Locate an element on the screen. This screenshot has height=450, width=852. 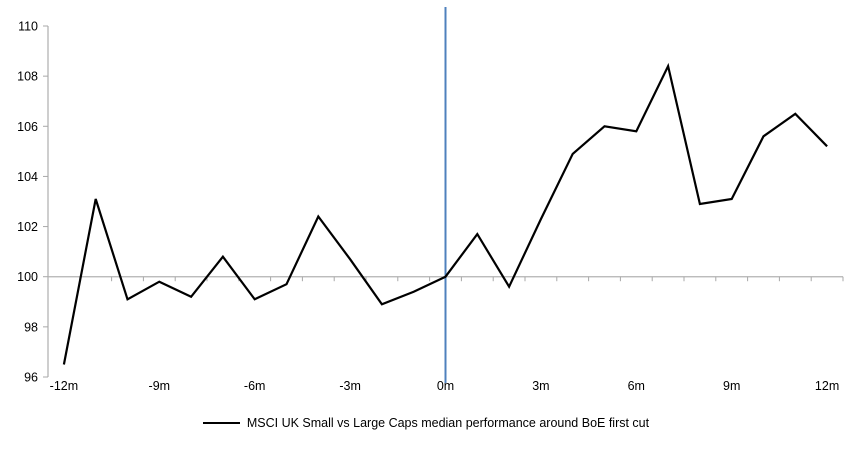
y-axis-tick-label: 106 is located at coordinates (27, 127).